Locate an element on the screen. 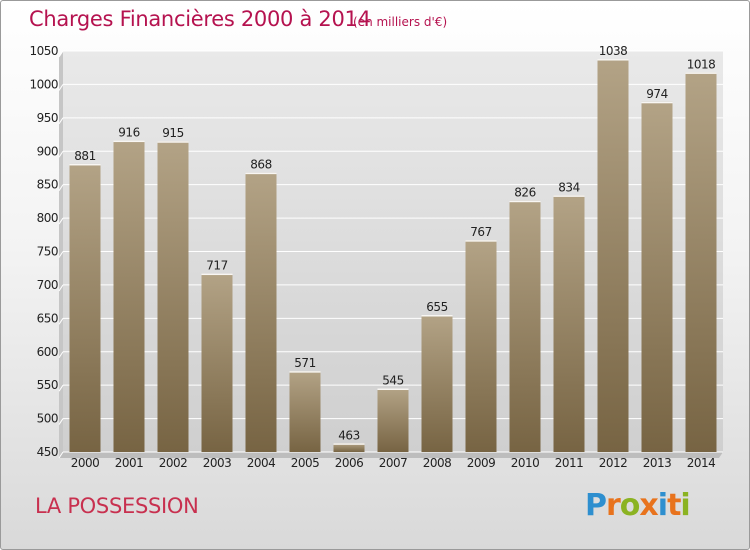  data-label-2004: 868 is located at coordinates (260, 165).